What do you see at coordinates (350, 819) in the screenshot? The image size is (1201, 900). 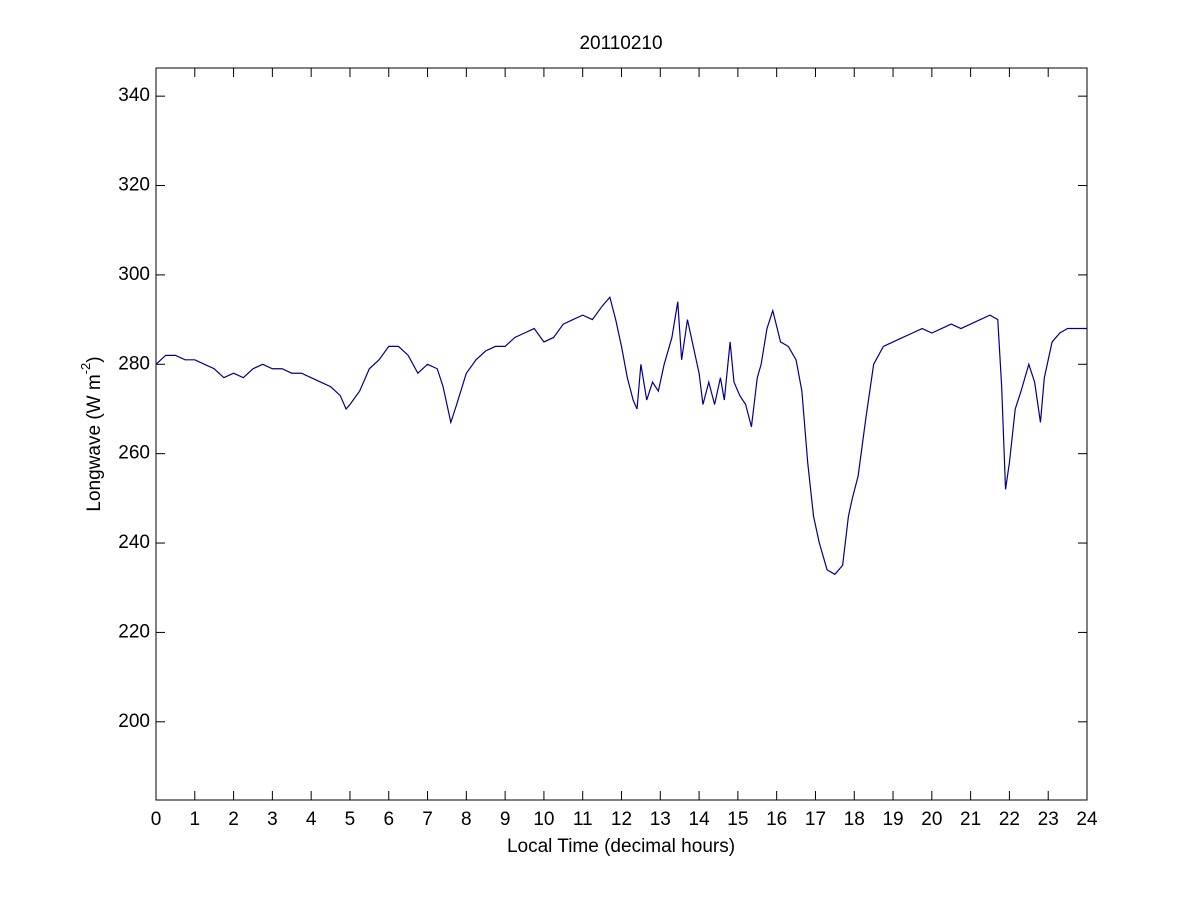 I see `x-tick-label: 5` at bounding box center [350, 819].